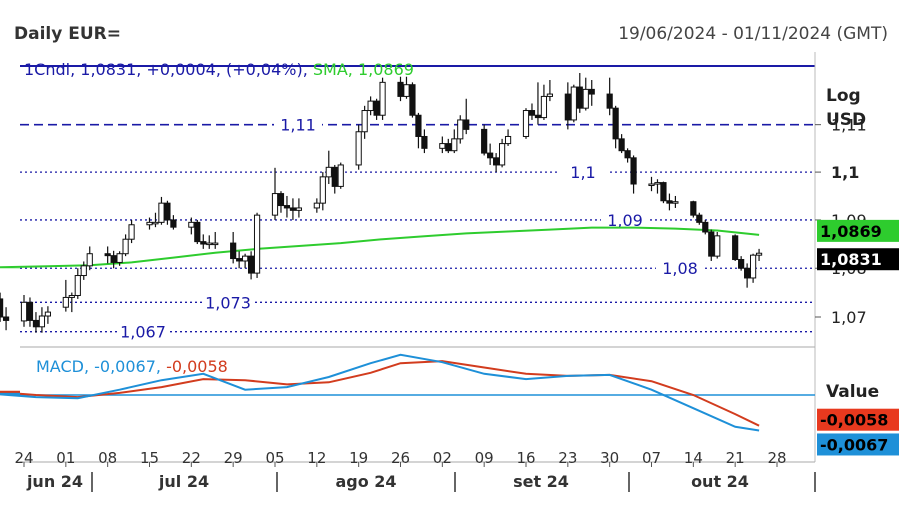 This screenshot has height=506, width=900. I want to click on legend-change: +0,0004, so click(180, 69).